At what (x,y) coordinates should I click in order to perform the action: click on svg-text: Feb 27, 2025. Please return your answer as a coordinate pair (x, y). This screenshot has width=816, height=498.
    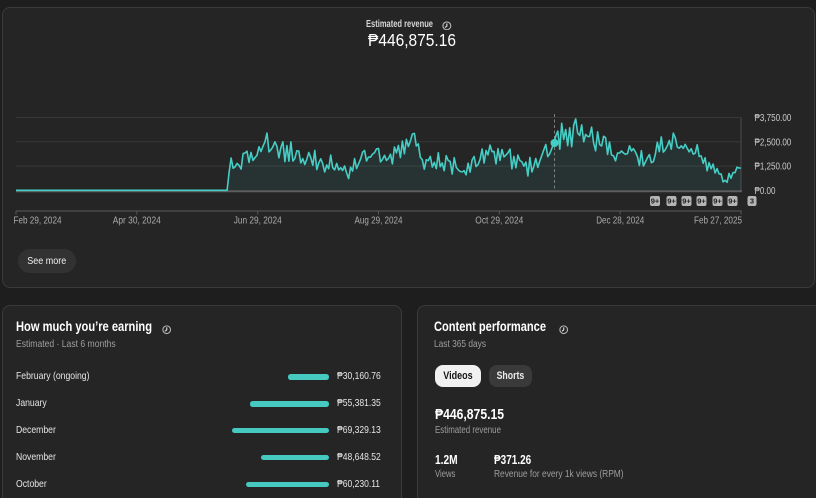
    Looking at the image, I should click on (718, 220).